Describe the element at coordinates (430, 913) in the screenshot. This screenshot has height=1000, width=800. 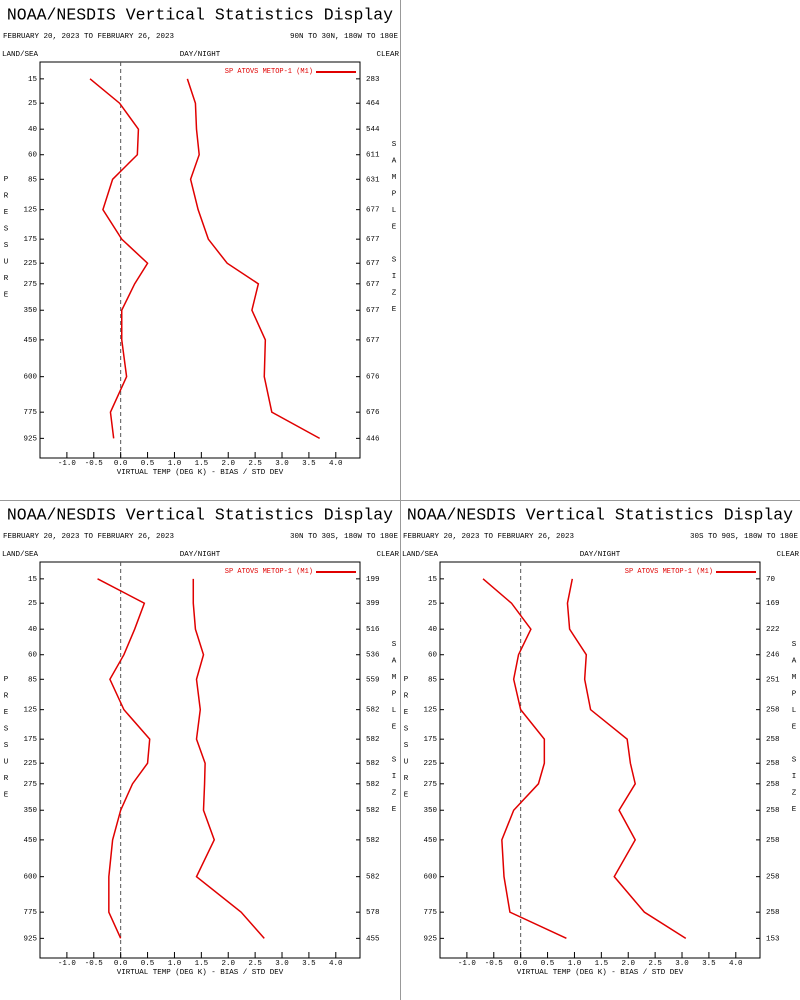
I see `y-tick-label: 775` at that location.